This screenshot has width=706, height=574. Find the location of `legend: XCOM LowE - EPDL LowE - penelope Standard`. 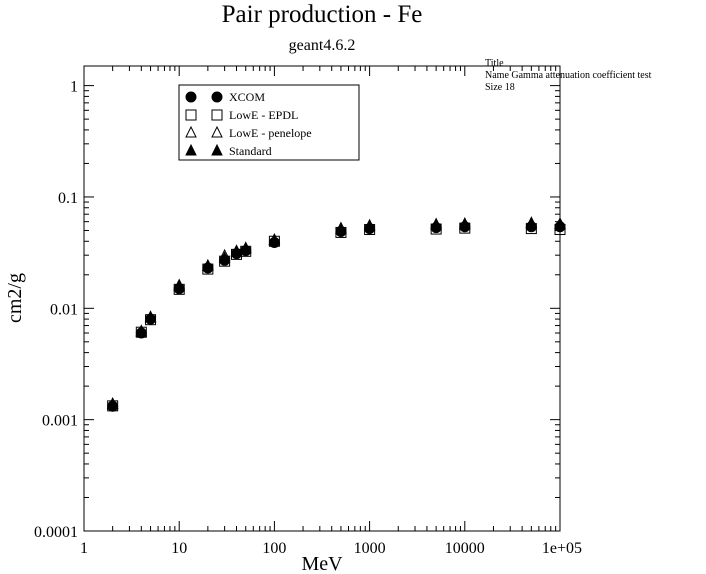

legend: XCOM LowE - EPDL LowE - penelope Standard is located at coordinates (269, 122).